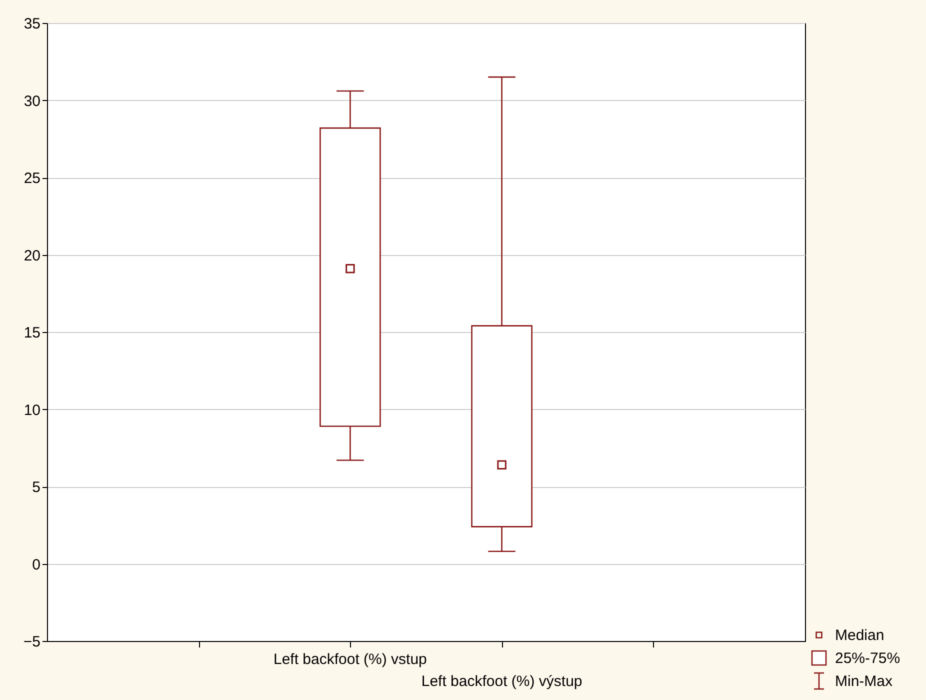 The image size is (926, 700). Describe the element at coordinates (864, 681) in the screenshot. I see `text: Min-Max` at that location.